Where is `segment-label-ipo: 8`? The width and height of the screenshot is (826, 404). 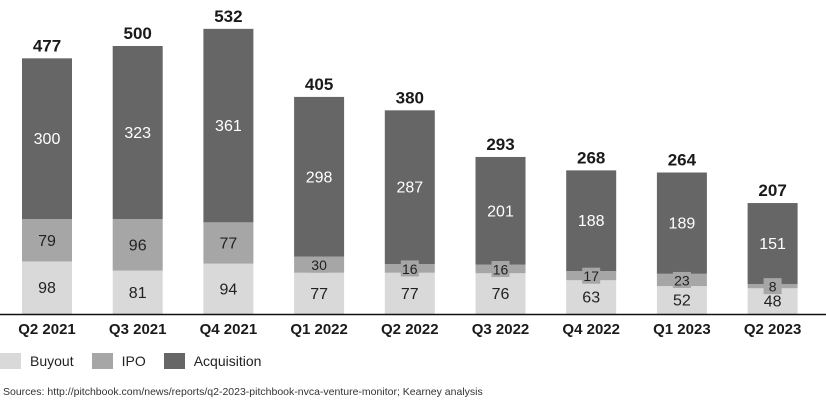
segment-label-ipo: 8 is located at coordinates (773, 287).